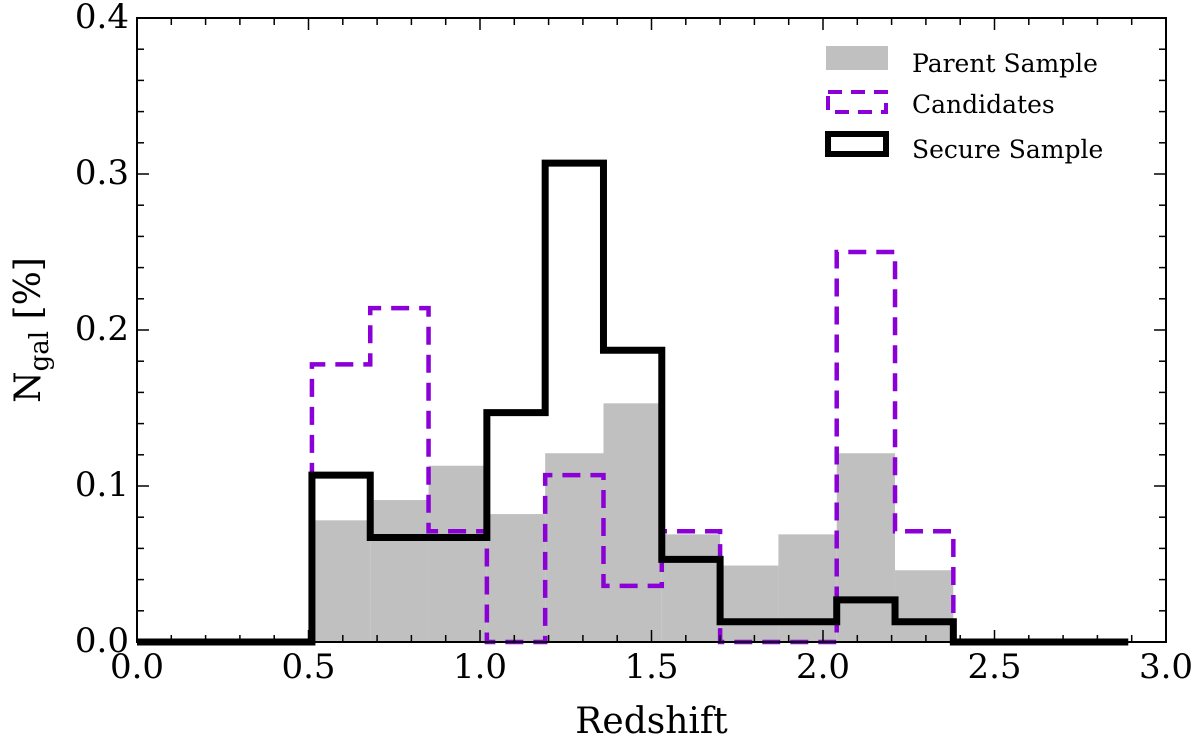  Describe the element at coordinates (823, 667) in the screenshot. I see `x-tick-label: 2.0` at that location.